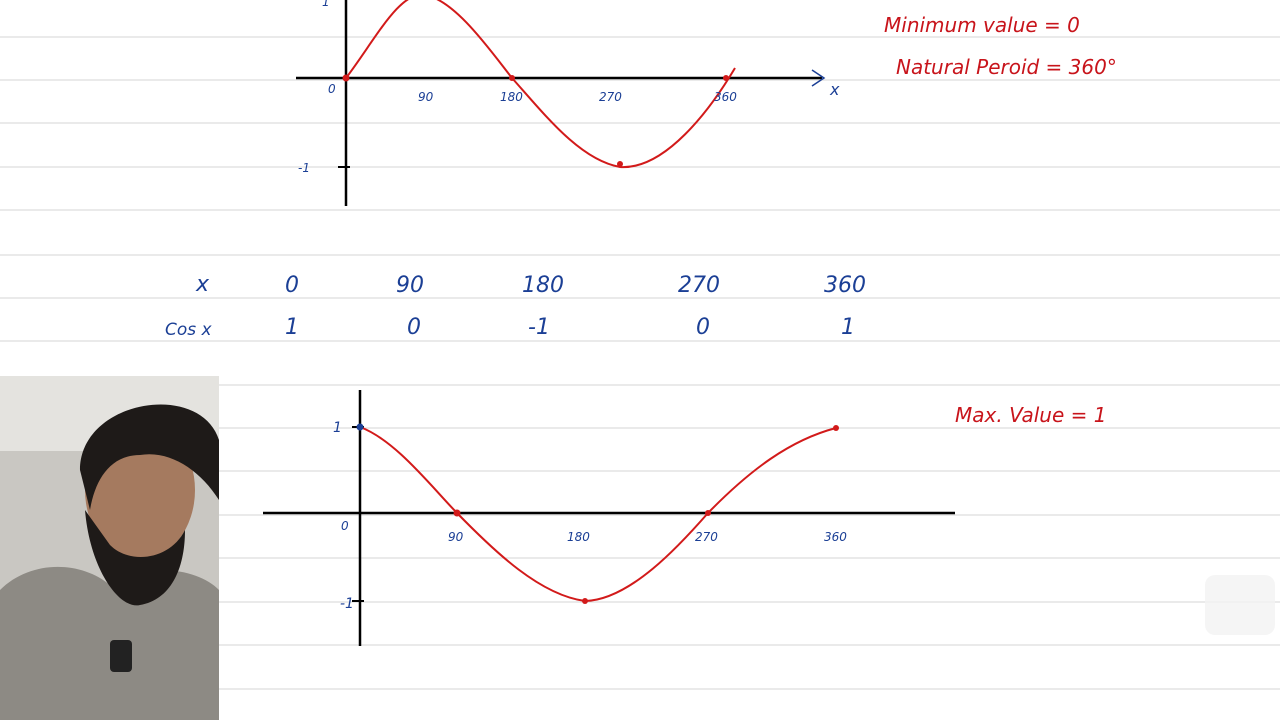 This screenshot has height=720, width=1280. Describe the element at coordinates (109, 548) in the screenshot. I see `webcam-overlay` at that location.